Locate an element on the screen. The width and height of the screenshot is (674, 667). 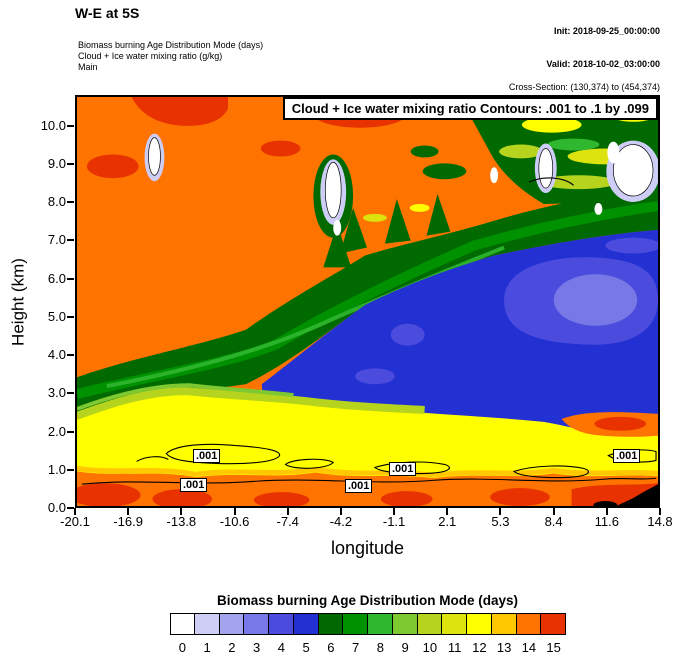
colorbar-tick-label: 4 is located at coordinates (281, 647).